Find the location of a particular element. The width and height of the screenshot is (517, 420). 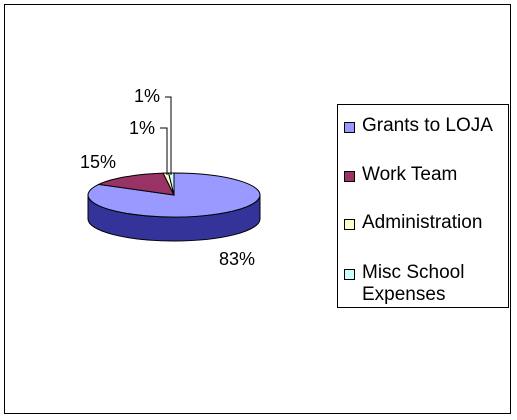

data-label-work-team: 15% is located at coordinates (98, 162).